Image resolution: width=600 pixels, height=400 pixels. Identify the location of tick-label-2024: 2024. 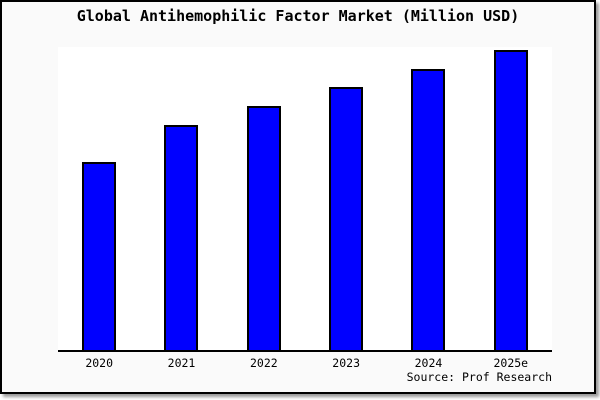
(428, 363).